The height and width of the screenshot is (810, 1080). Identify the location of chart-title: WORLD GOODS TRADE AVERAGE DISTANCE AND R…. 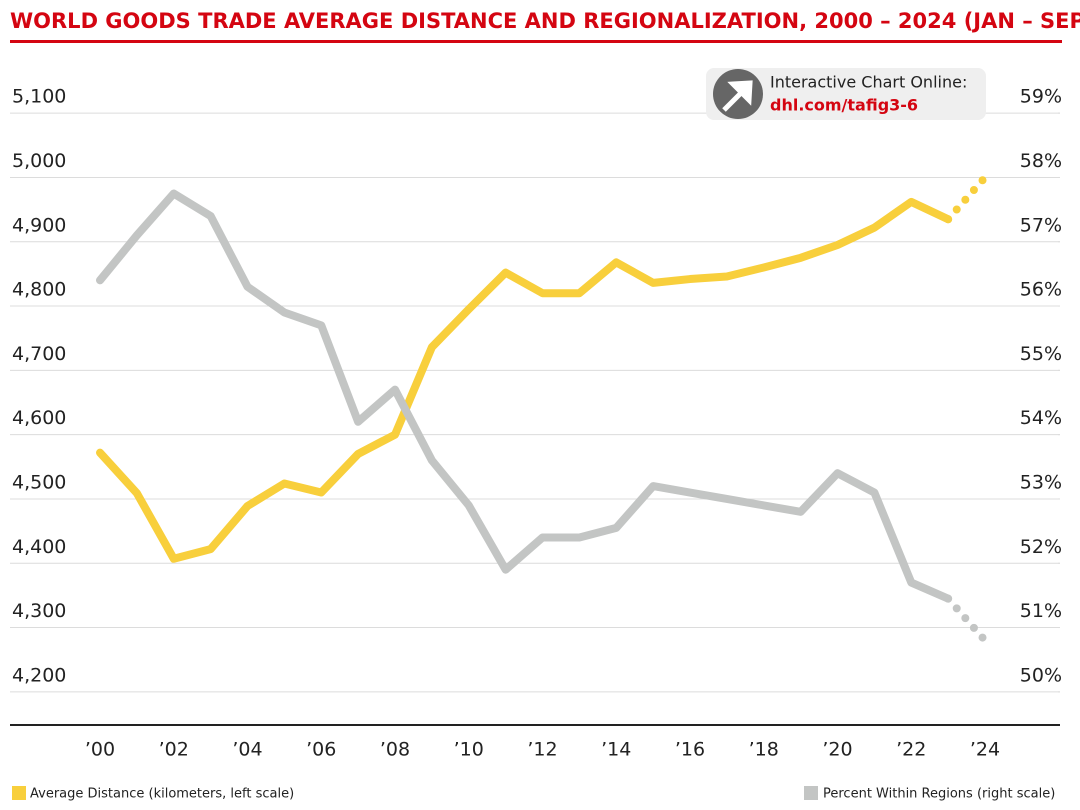
(545, 21).